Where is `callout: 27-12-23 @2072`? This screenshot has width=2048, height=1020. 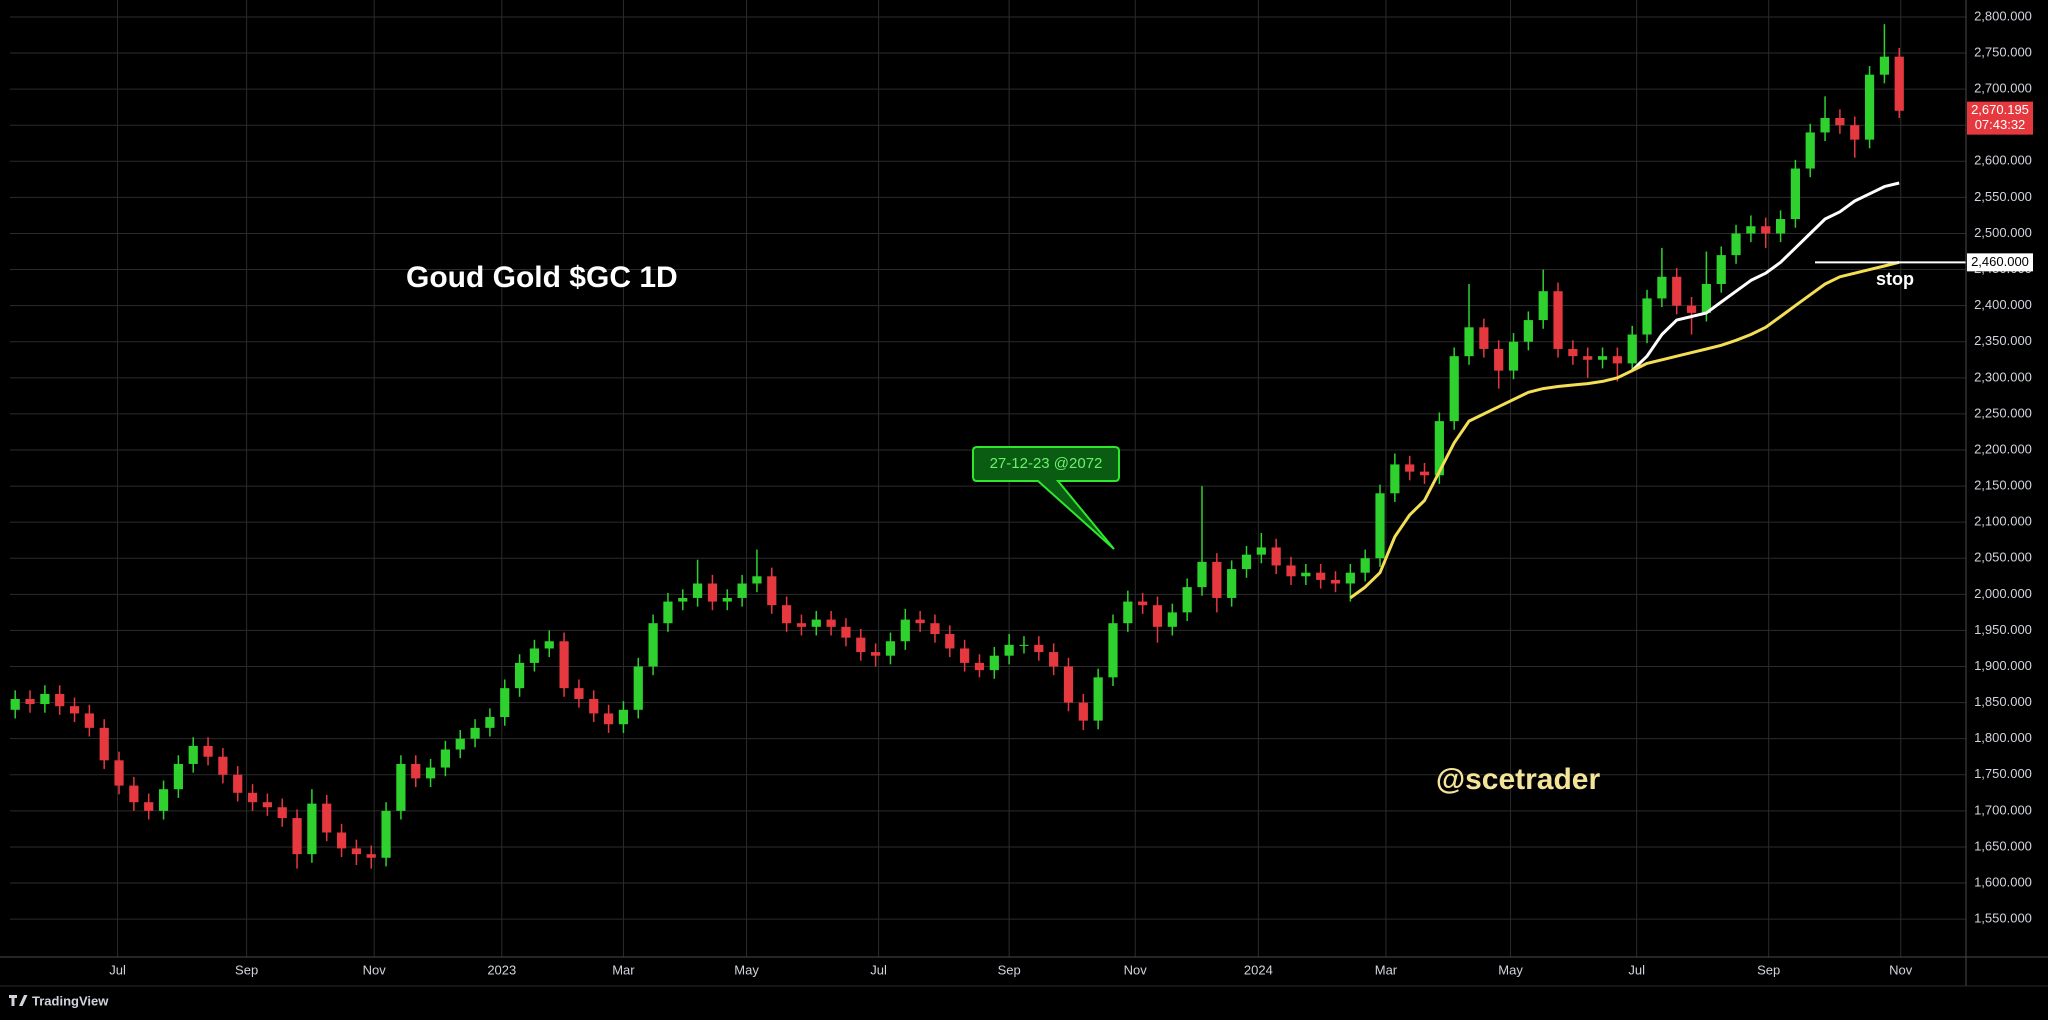 callout: 27-12-23 @2072 is located at coordinates (1046, 498).